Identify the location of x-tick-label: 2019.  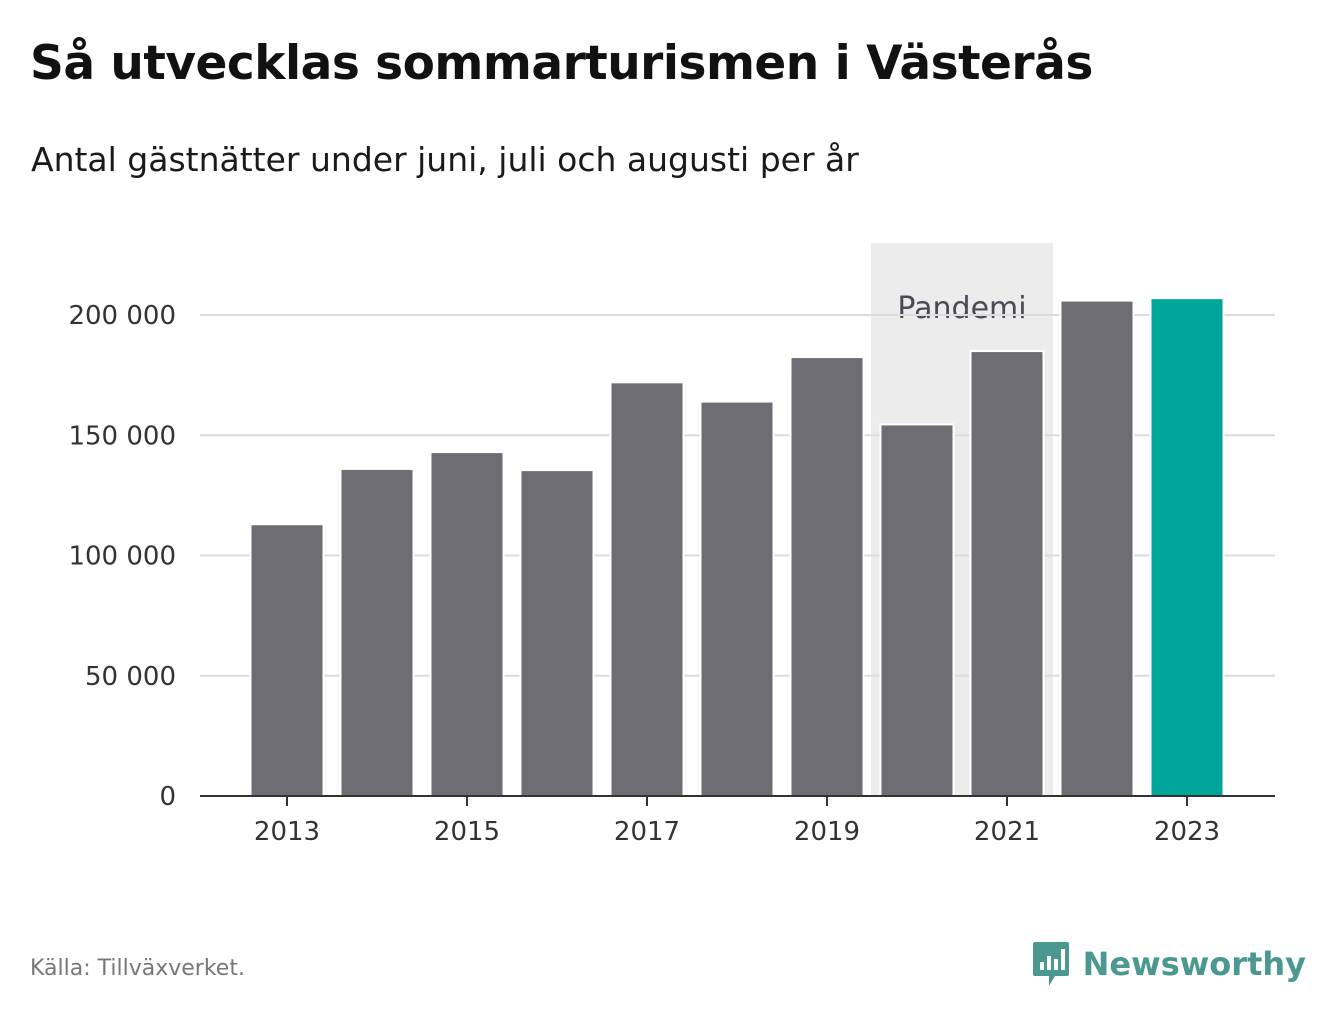
(827, 832).